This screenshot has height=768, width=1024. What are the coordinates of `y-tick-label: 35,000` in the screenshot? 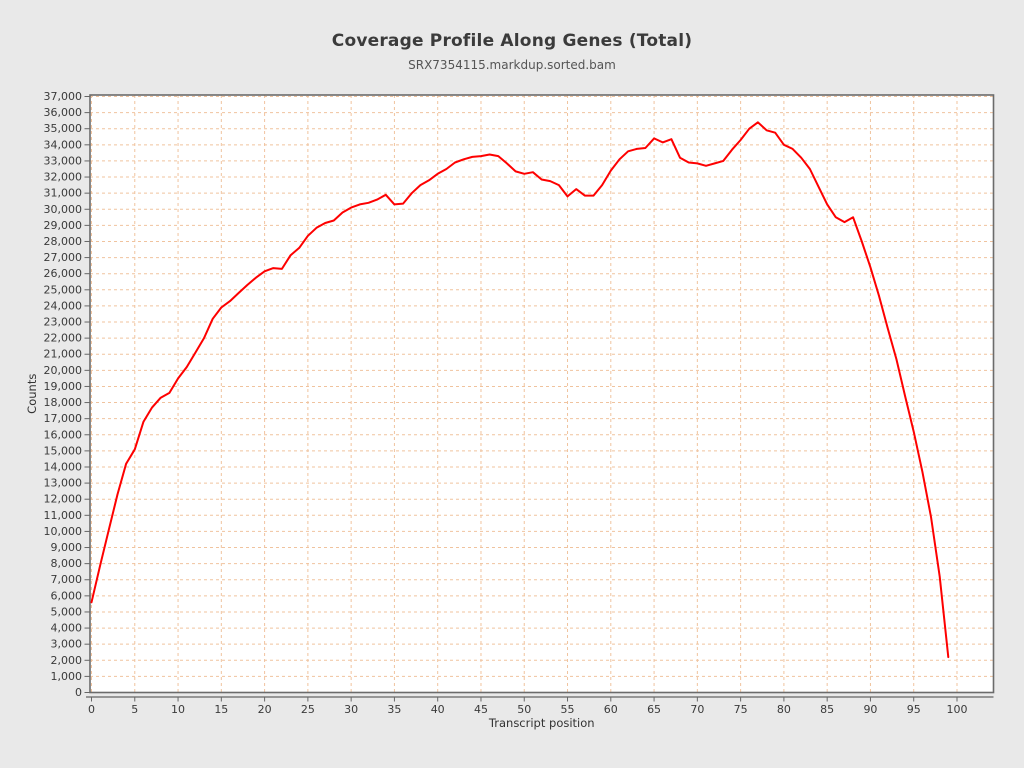 It's located at (63, 128).